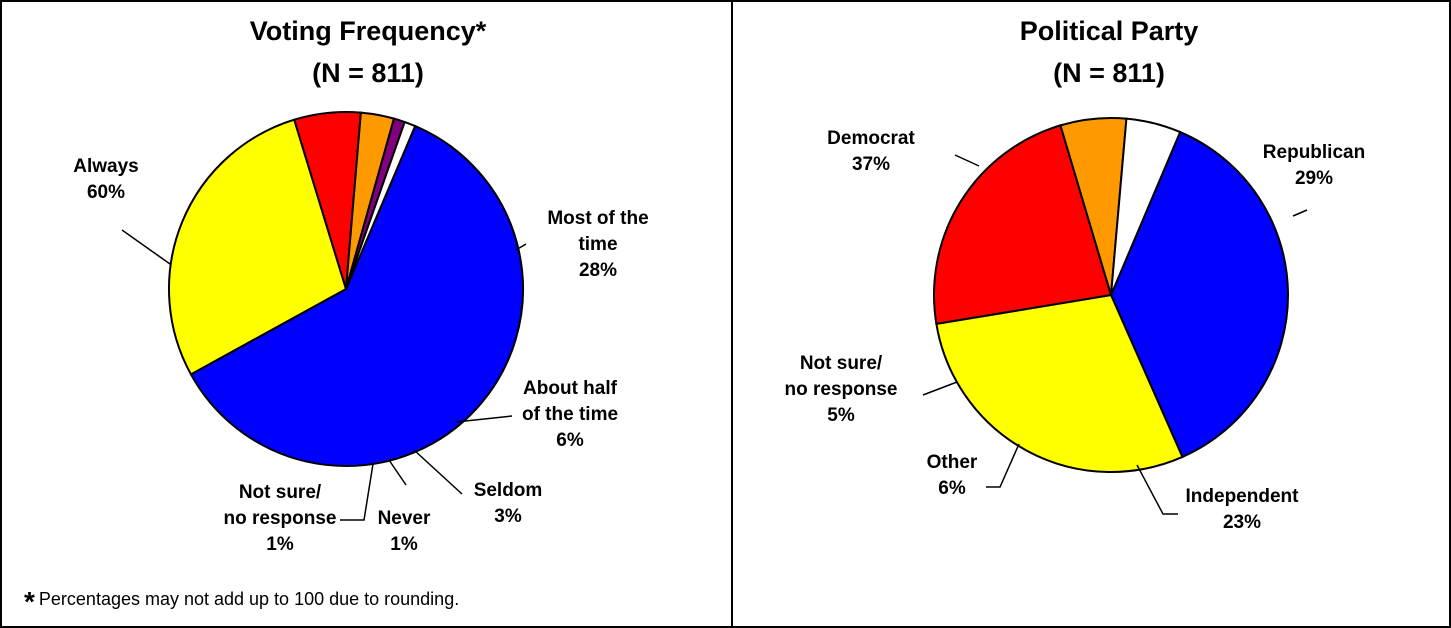 This screenshot has width=1451, height=628. What do you see at coordinates (258, 247) in the screenshot?
I see `pie-slice-most-of-the-time` at bounding box center [258, 247].